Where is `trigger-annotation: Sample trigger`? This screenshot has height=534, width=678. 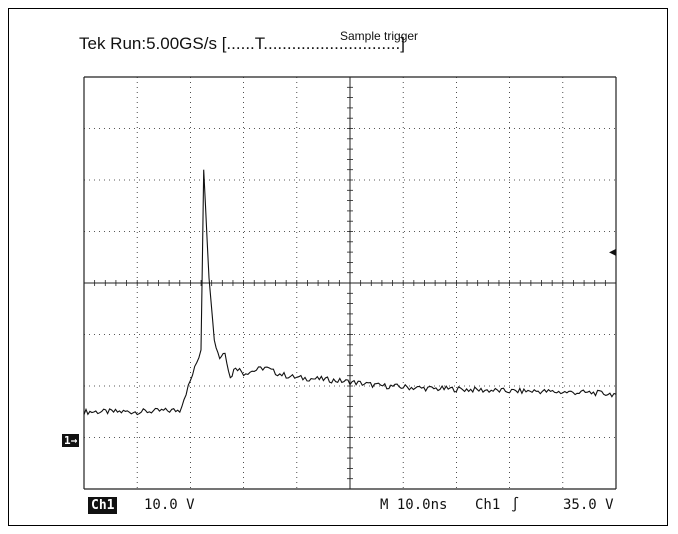
trigger-annotation: Sample trigger is located at coordinates (379, 36).